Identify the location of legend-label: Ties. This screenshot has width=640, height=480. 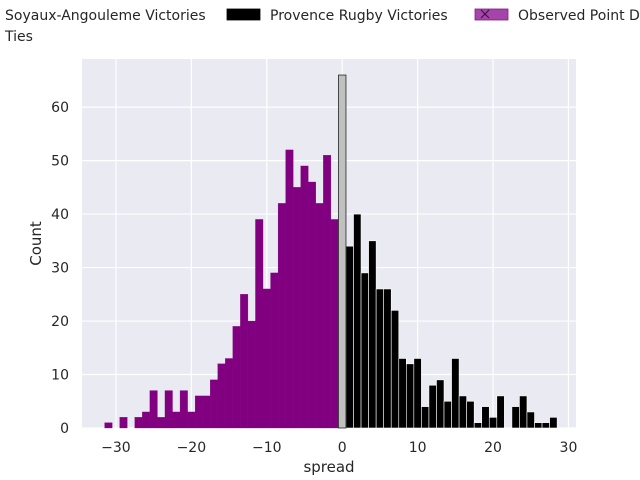
(18, 37).